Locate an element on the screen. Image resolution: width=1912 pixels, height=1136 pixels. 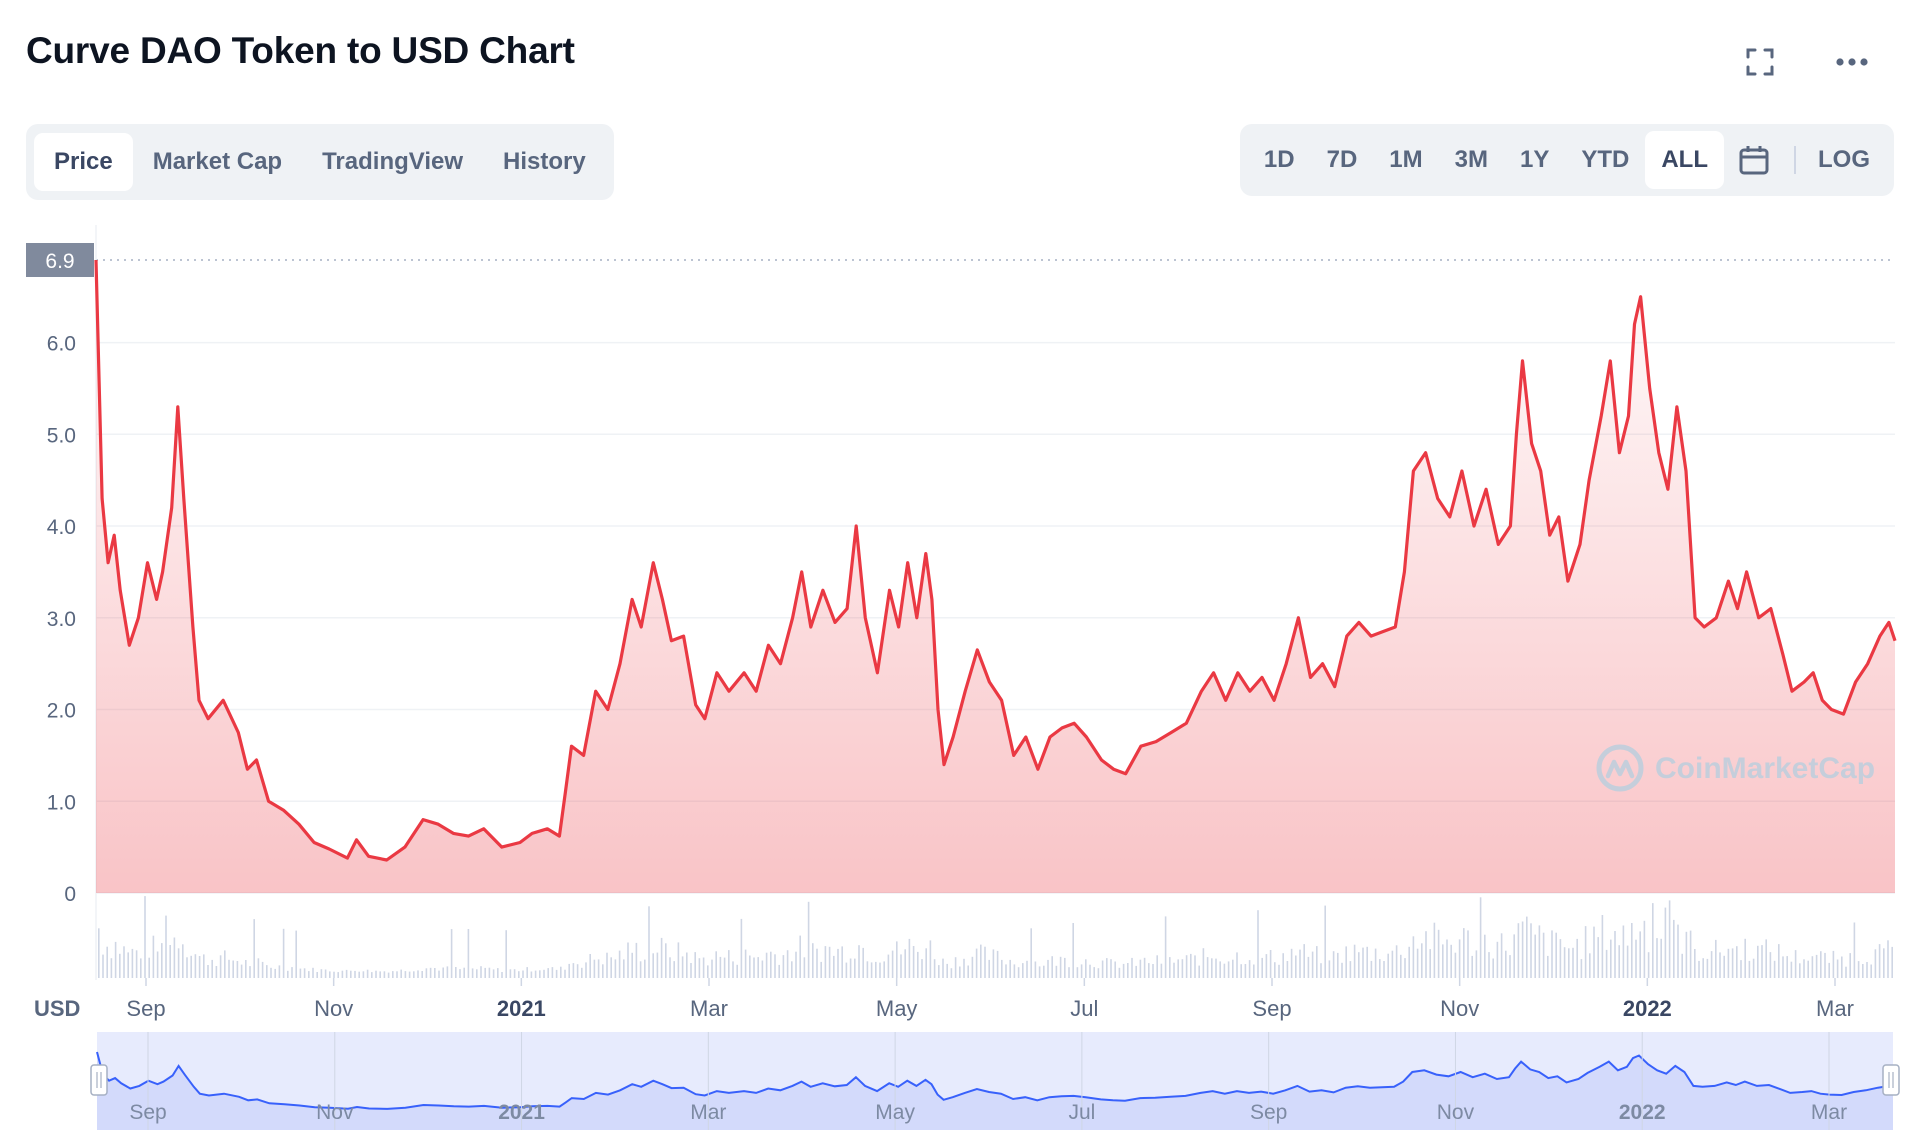
range-1y: 1Y is located at coordinates (1534, 159).